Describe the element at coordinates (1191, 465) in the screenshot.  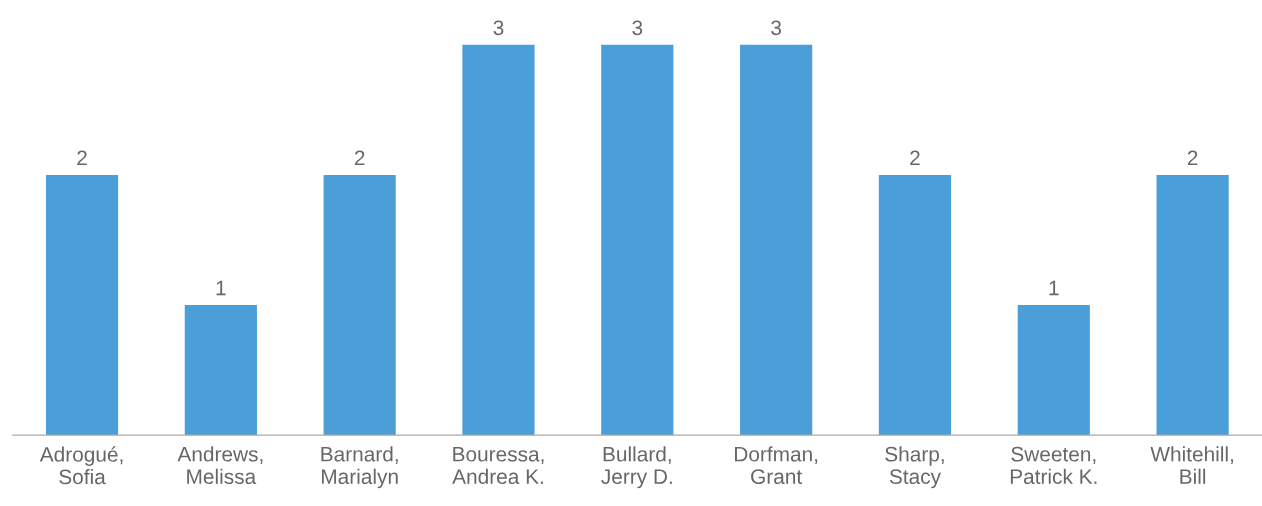
I see `x-tick-label: Whitehill, Bill` at that location.